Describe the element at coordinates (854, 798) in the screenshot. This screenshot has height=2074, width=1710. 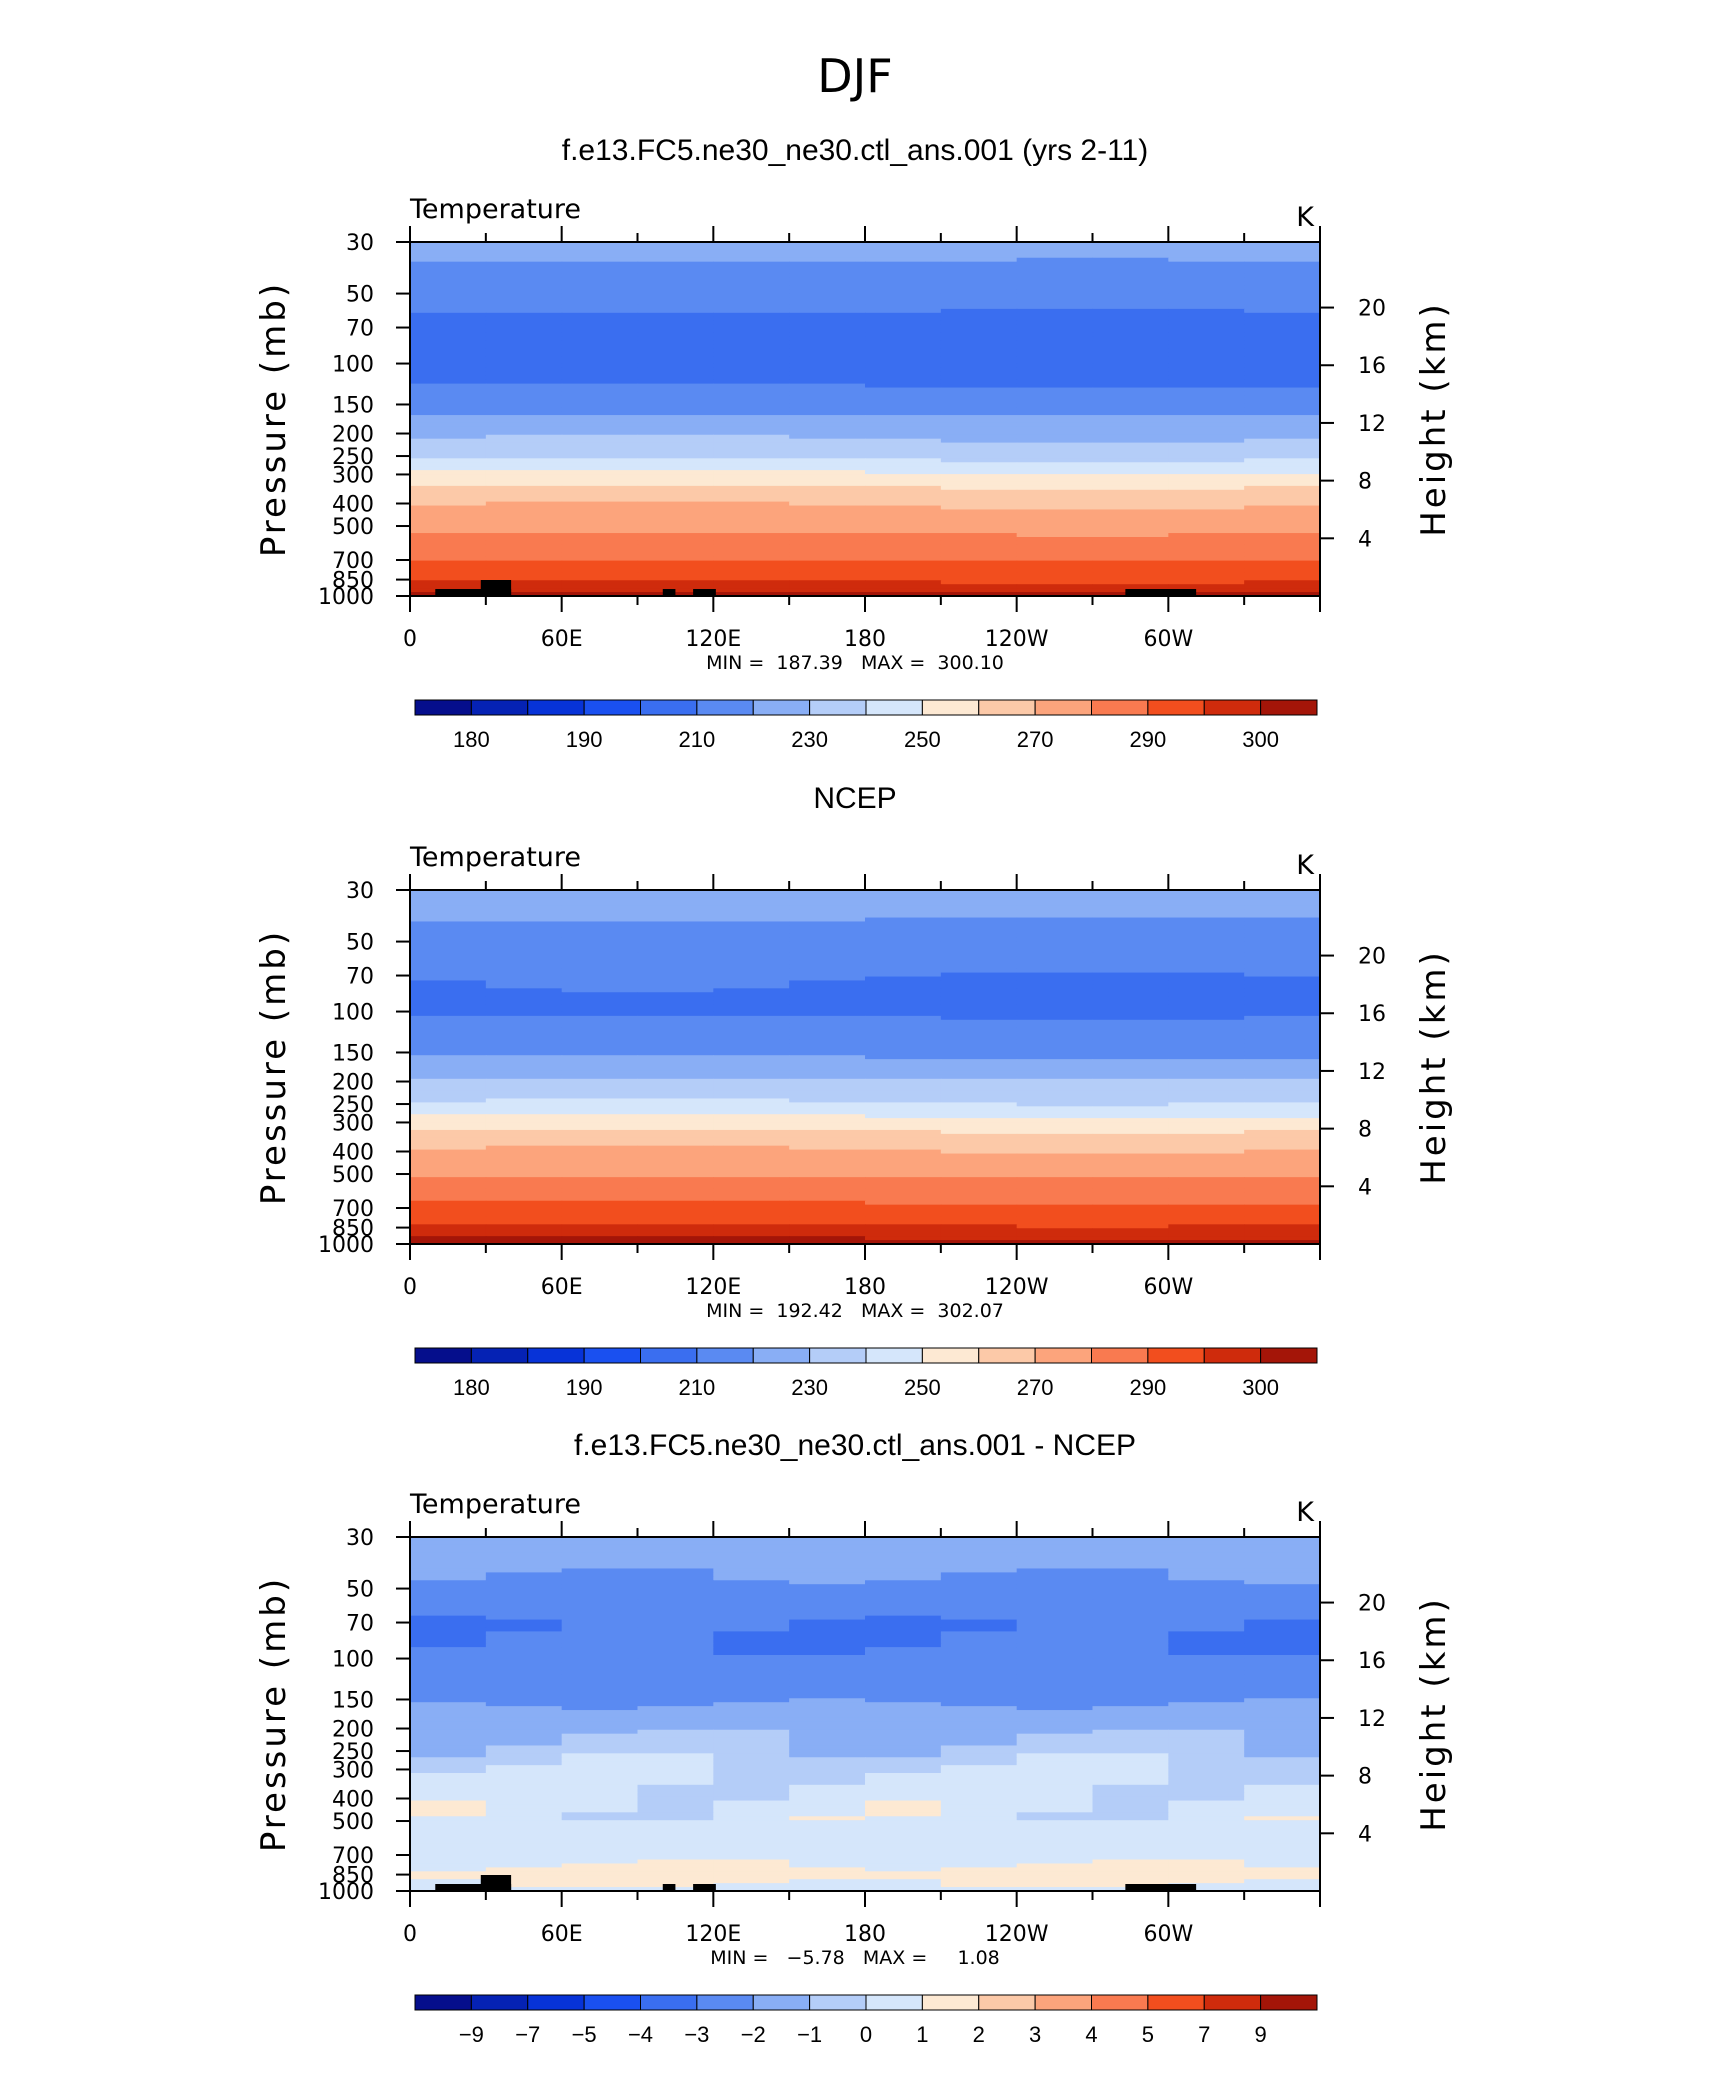
I see `panel-title: NCEP` at that location.